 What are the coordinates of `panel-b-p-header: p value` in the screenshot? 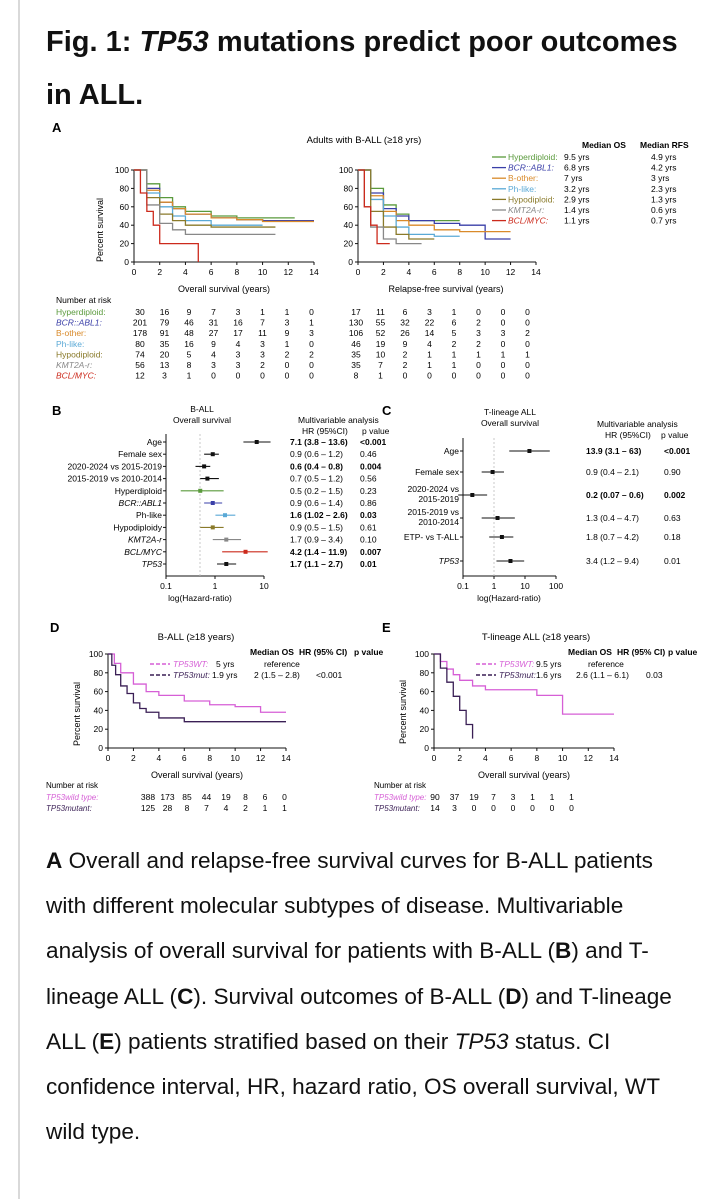 It's located at (376, 431).